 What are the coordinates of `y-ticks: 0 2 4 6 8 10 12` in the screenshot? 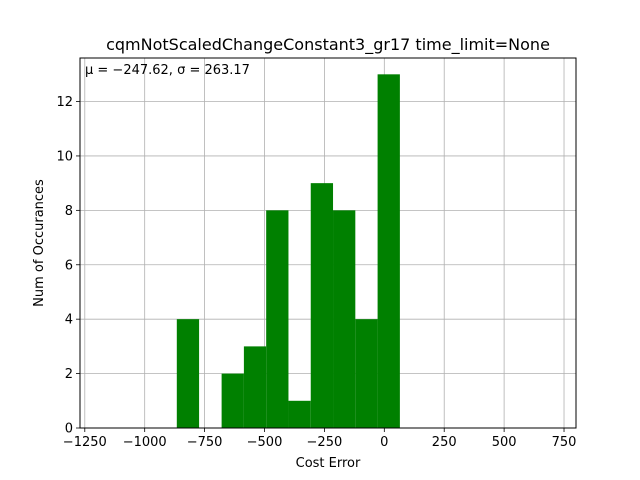 It's located at (68, 266).